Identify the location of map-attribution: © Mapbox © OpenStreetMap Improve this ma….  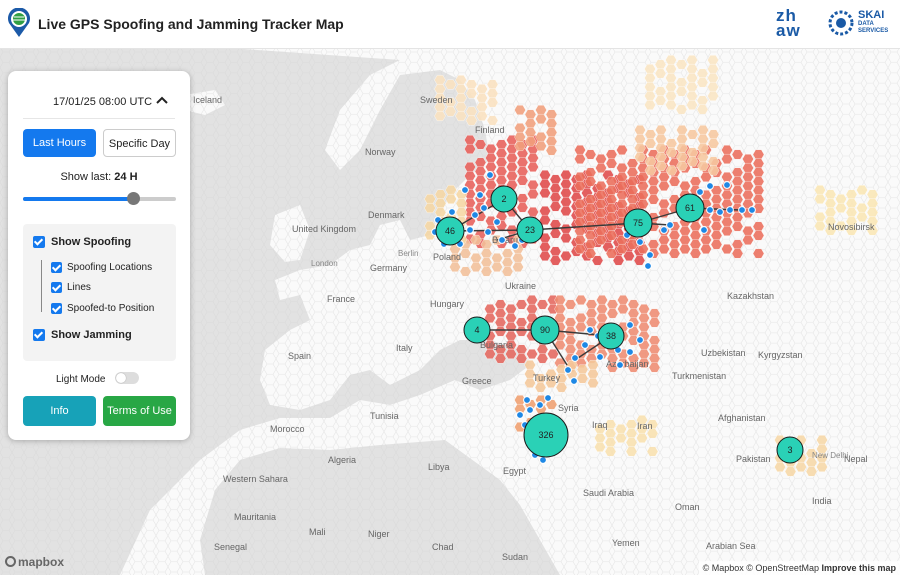
(799, 568).